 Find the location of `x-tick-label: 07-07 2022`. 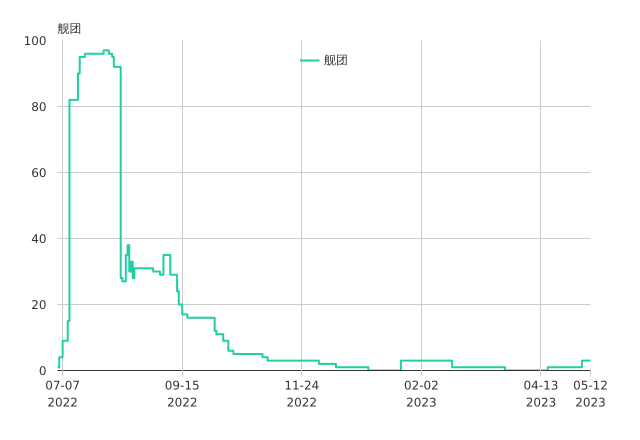

x-tick-label: 07-07 2022 is located at coordinates (62, 394).